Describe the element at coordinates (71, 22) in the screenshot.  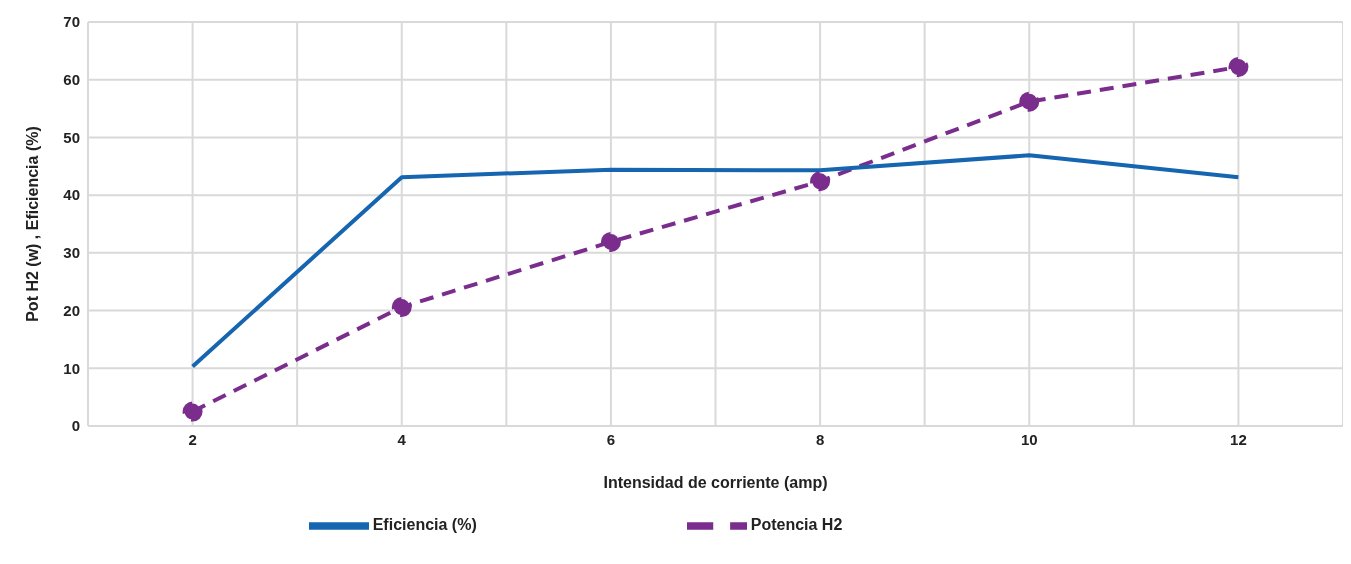
I see `y-tick-label: 70` at that location.